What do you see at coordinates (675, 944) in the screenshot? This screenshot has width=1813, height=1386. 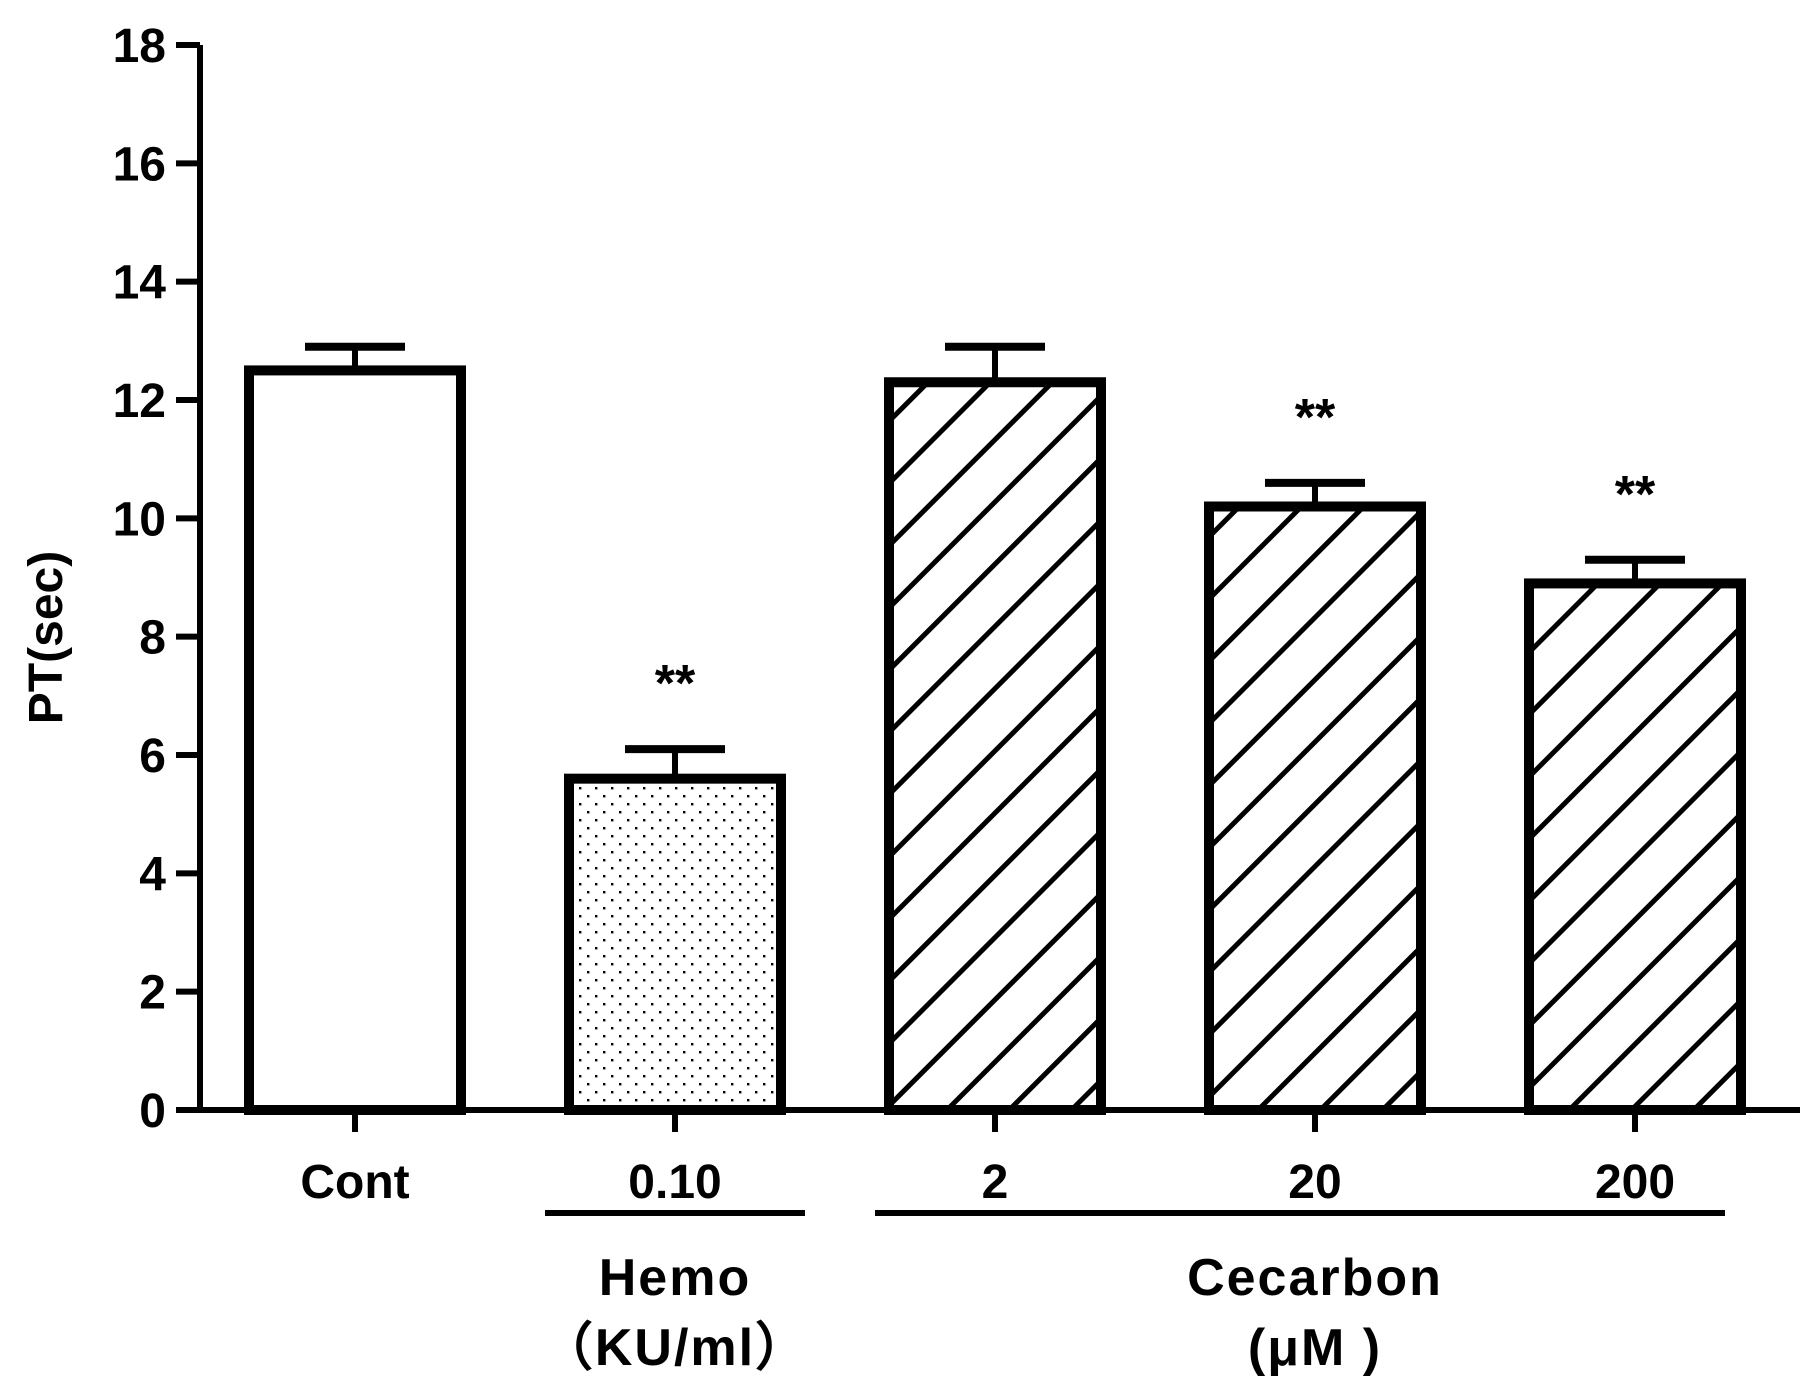 I see `bar-0.10` at bounding box center [675, 944].